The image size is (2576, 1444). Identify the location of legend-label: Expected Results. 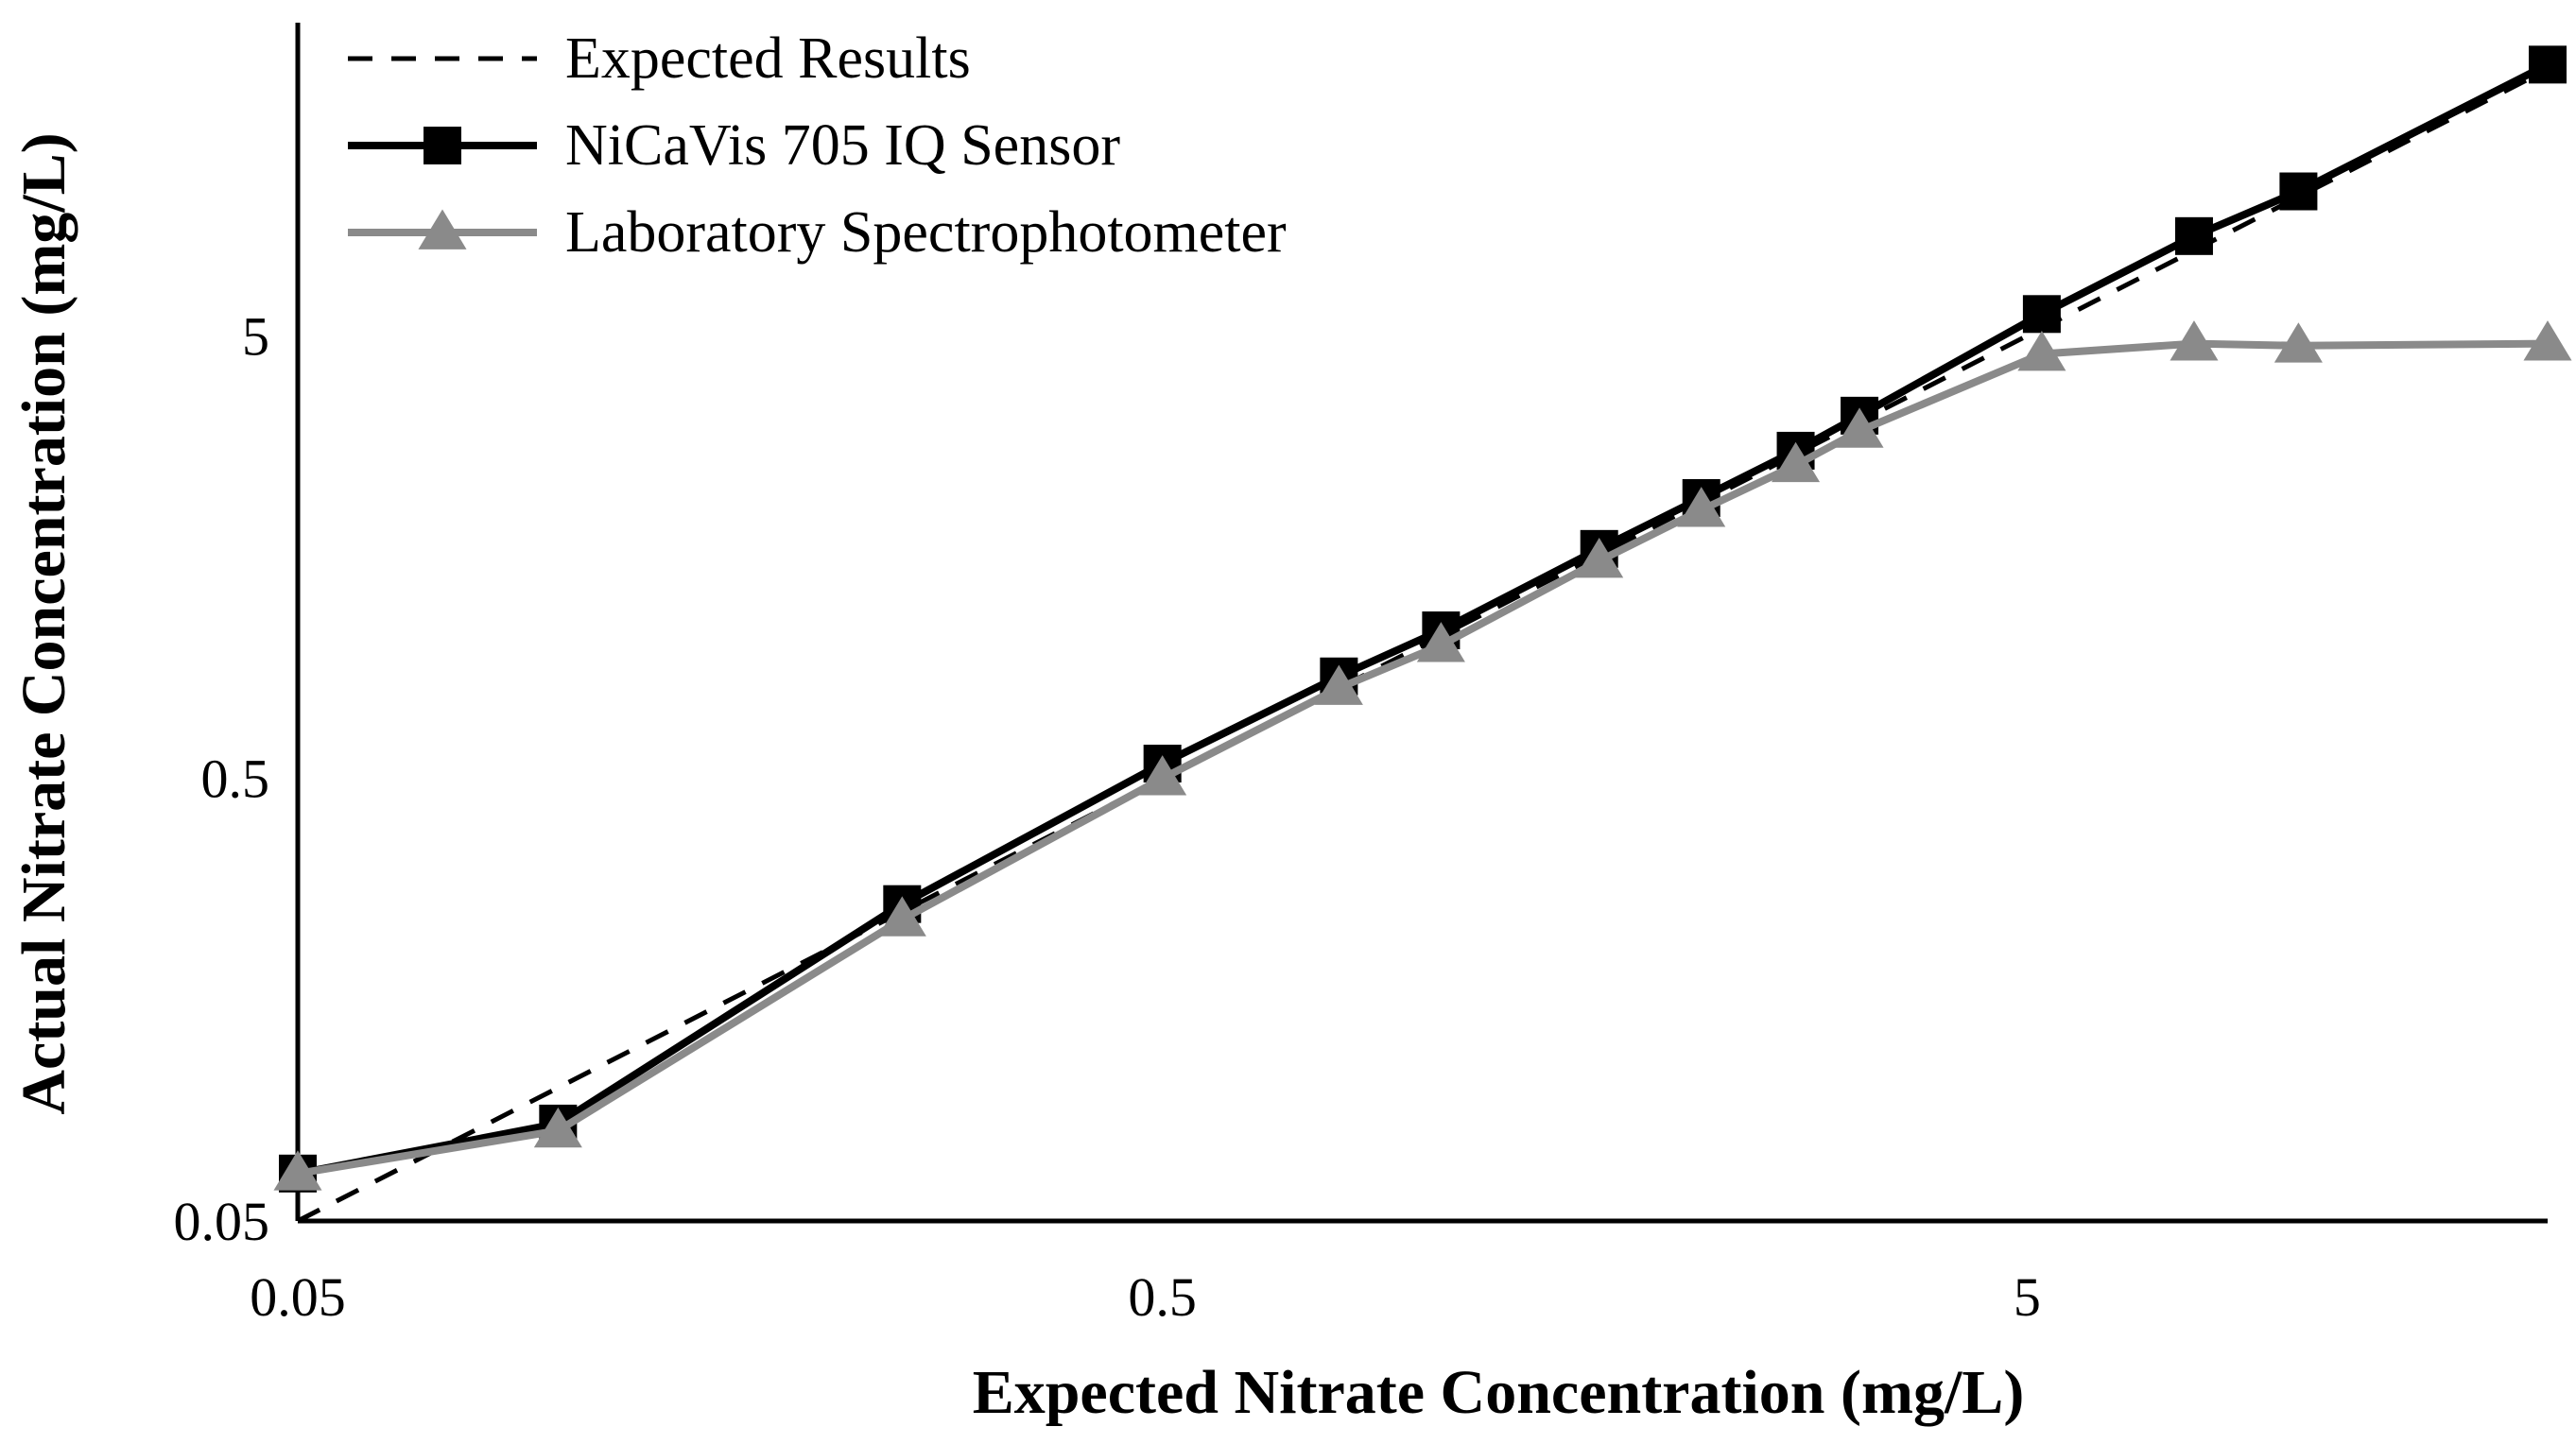
(768, 59).